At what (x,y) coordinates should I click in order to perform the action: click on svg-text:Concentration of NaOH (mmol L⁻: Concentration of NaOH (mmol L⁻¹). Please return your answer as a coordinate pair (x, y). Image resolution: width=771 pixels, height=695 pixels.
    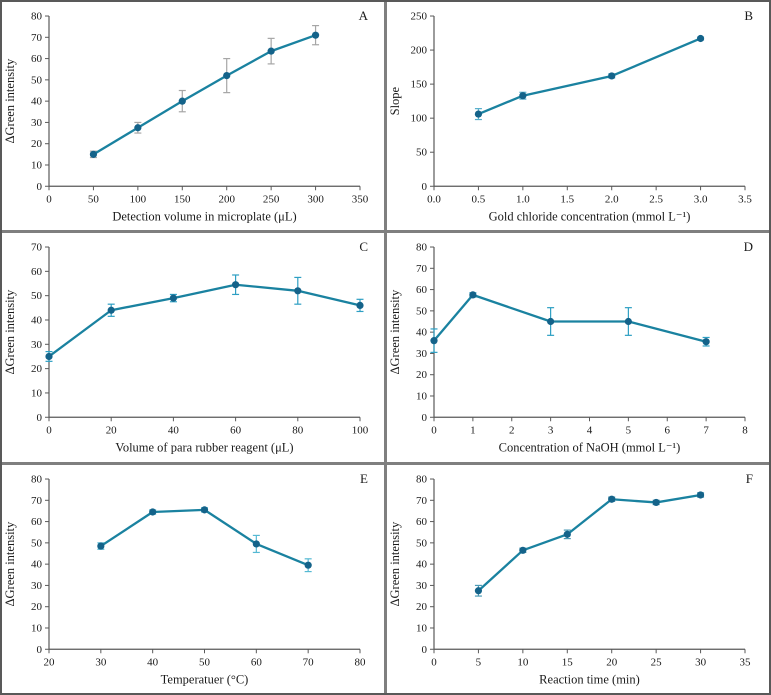
    Looking at the image, I should click on (590, 448).